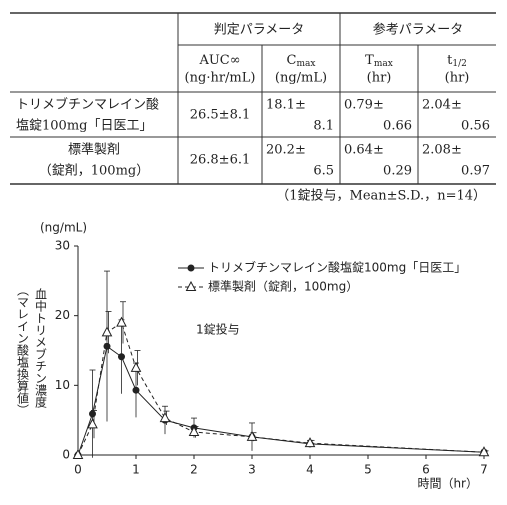 Image resolution: width=507 pixels, height=505 pixels. I want to click on cell: 2.08±, so click(442, 150).